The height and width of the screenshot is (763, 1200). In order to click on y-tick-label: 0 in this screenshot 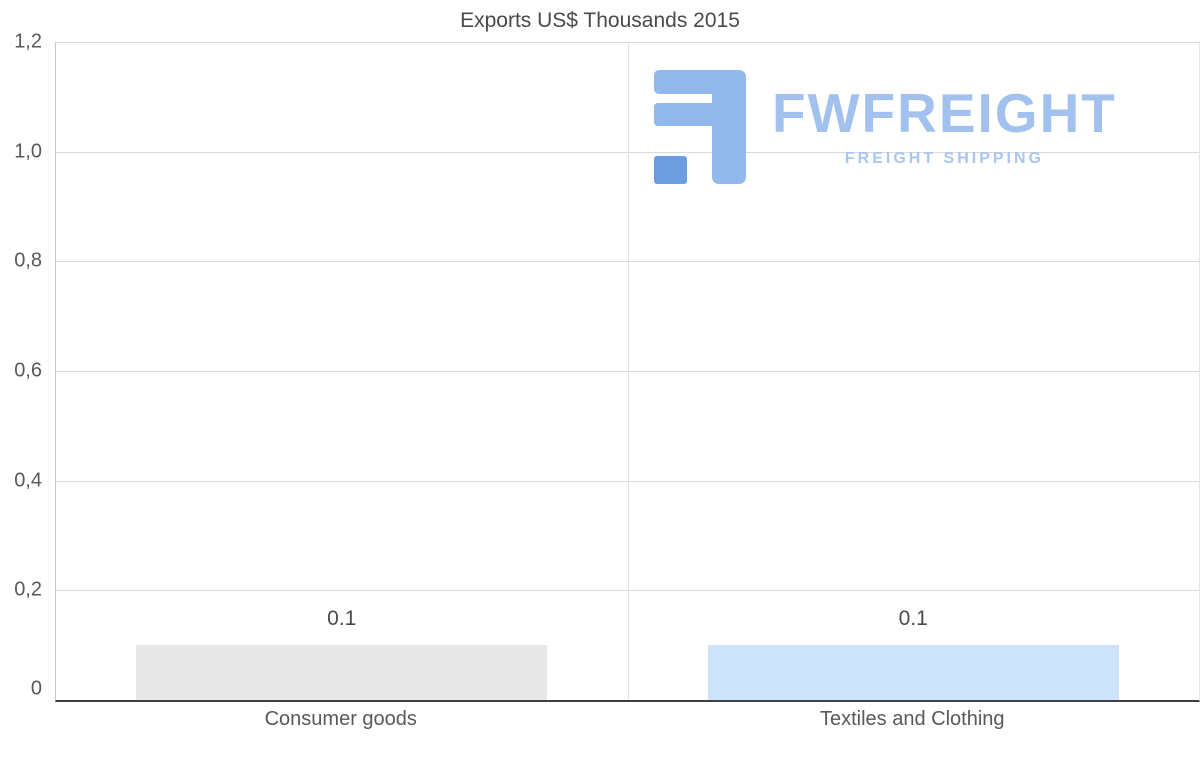, I will do `click(36, 688)`.